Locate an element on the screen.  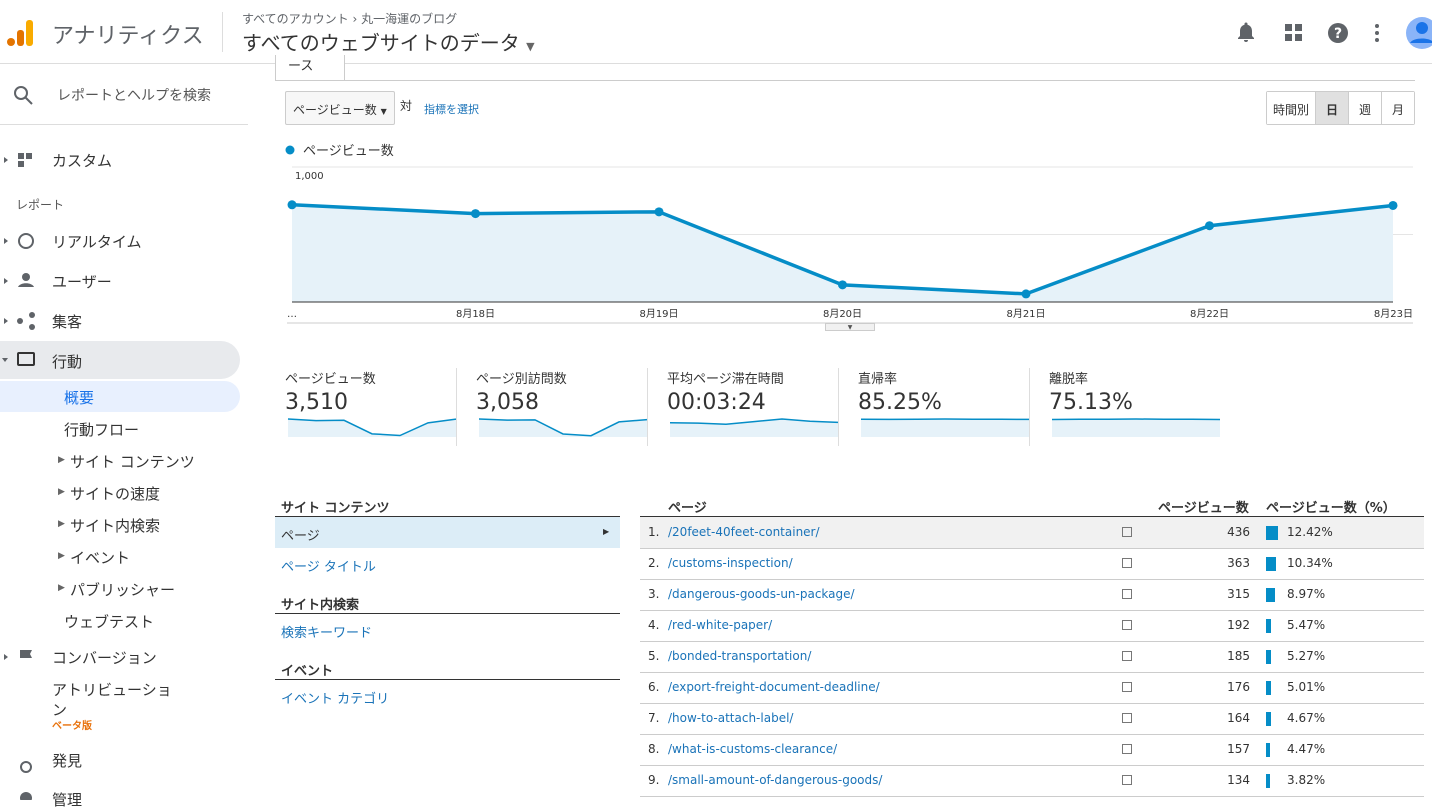
pct-label: 4.67% is located at coordinates (1306, 718).